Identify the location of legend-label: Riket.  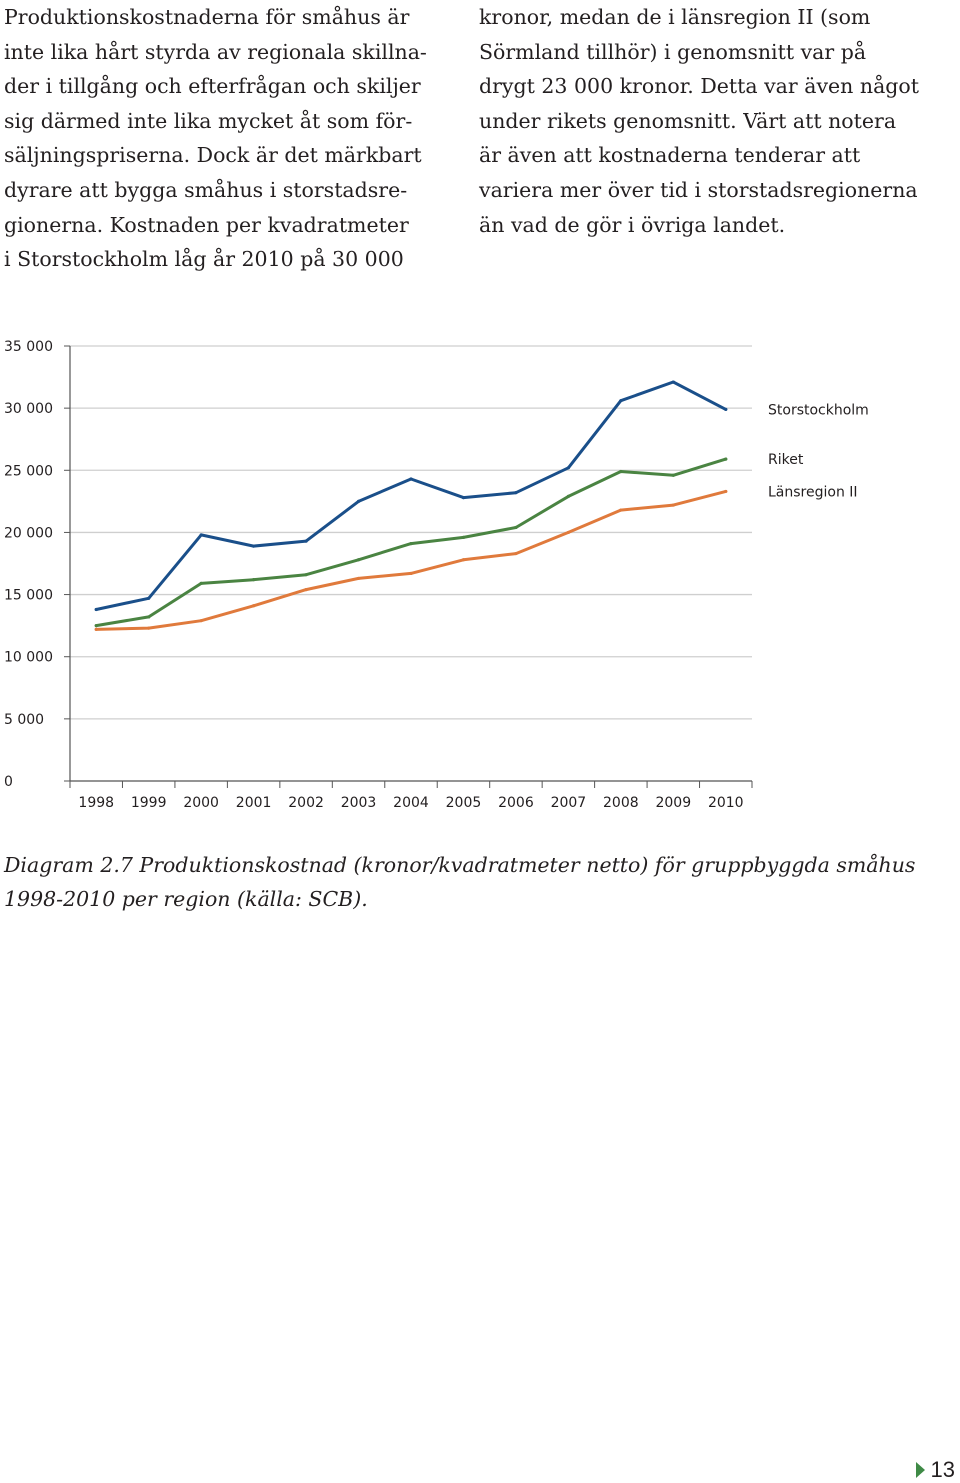
(786, 460).